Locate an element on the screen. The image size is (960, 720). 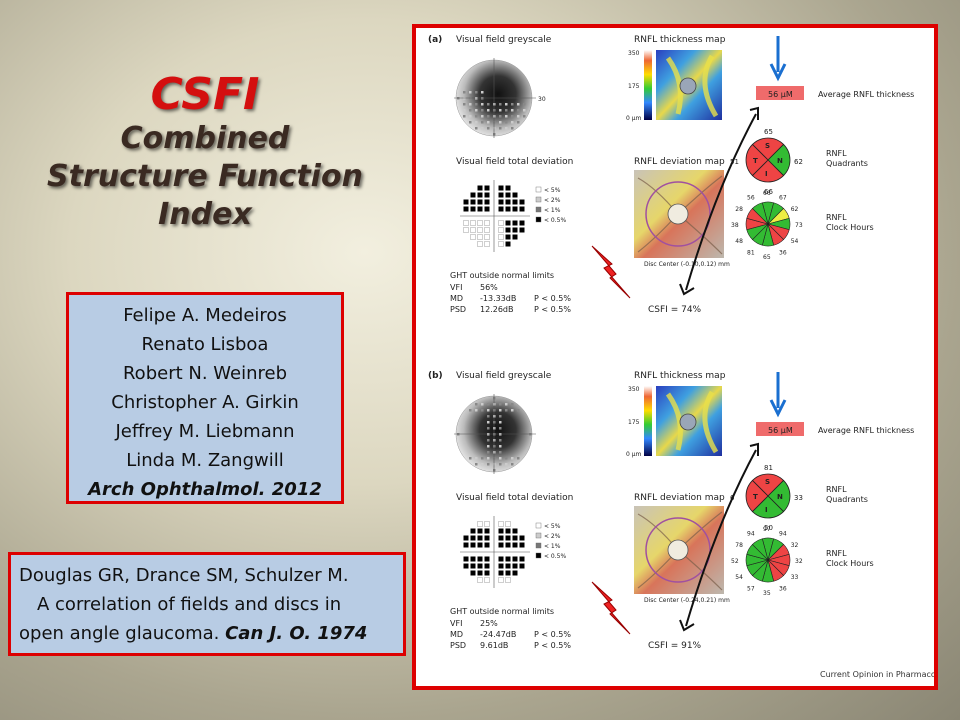
stat-value: -24.47dB is located at coordinates (498, 634).